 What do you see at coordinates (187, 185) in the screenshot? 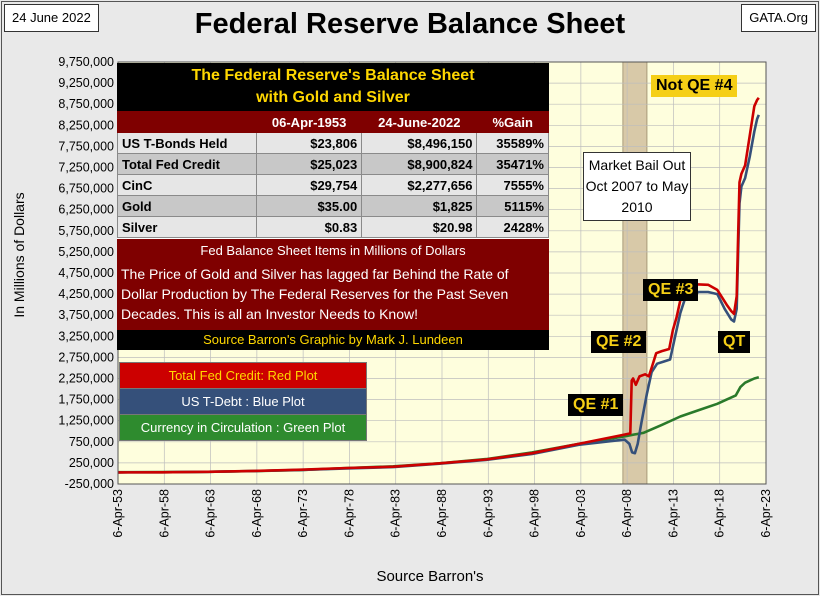
I see `row-label: CinC` at bounding box center [187, 185].